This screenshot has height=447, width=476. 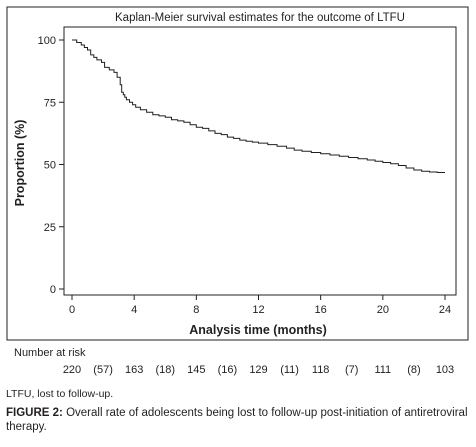 What do you see at coordinates (34, 413) in the screenshot?
I see `caption-label: FIGURE 2:` at bounding box center [34, 413].